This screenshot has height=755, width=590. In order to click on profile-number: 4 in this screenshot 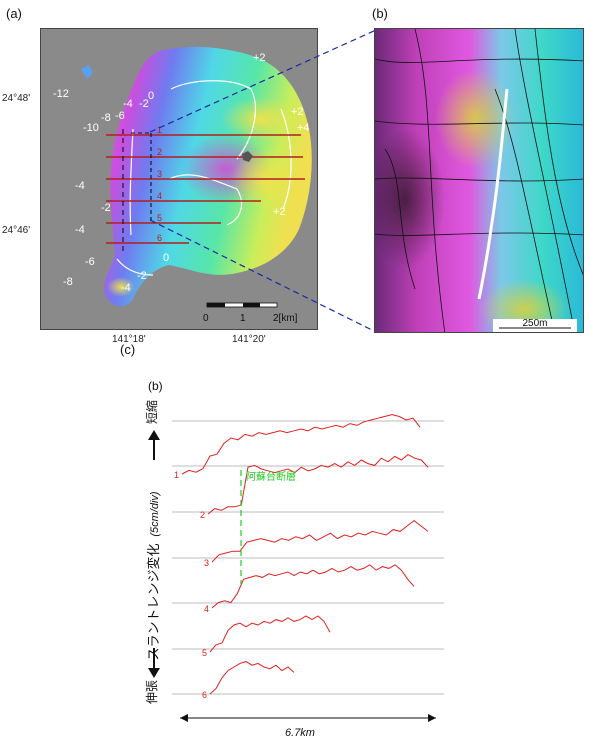, I will do `click(159, 196)`.